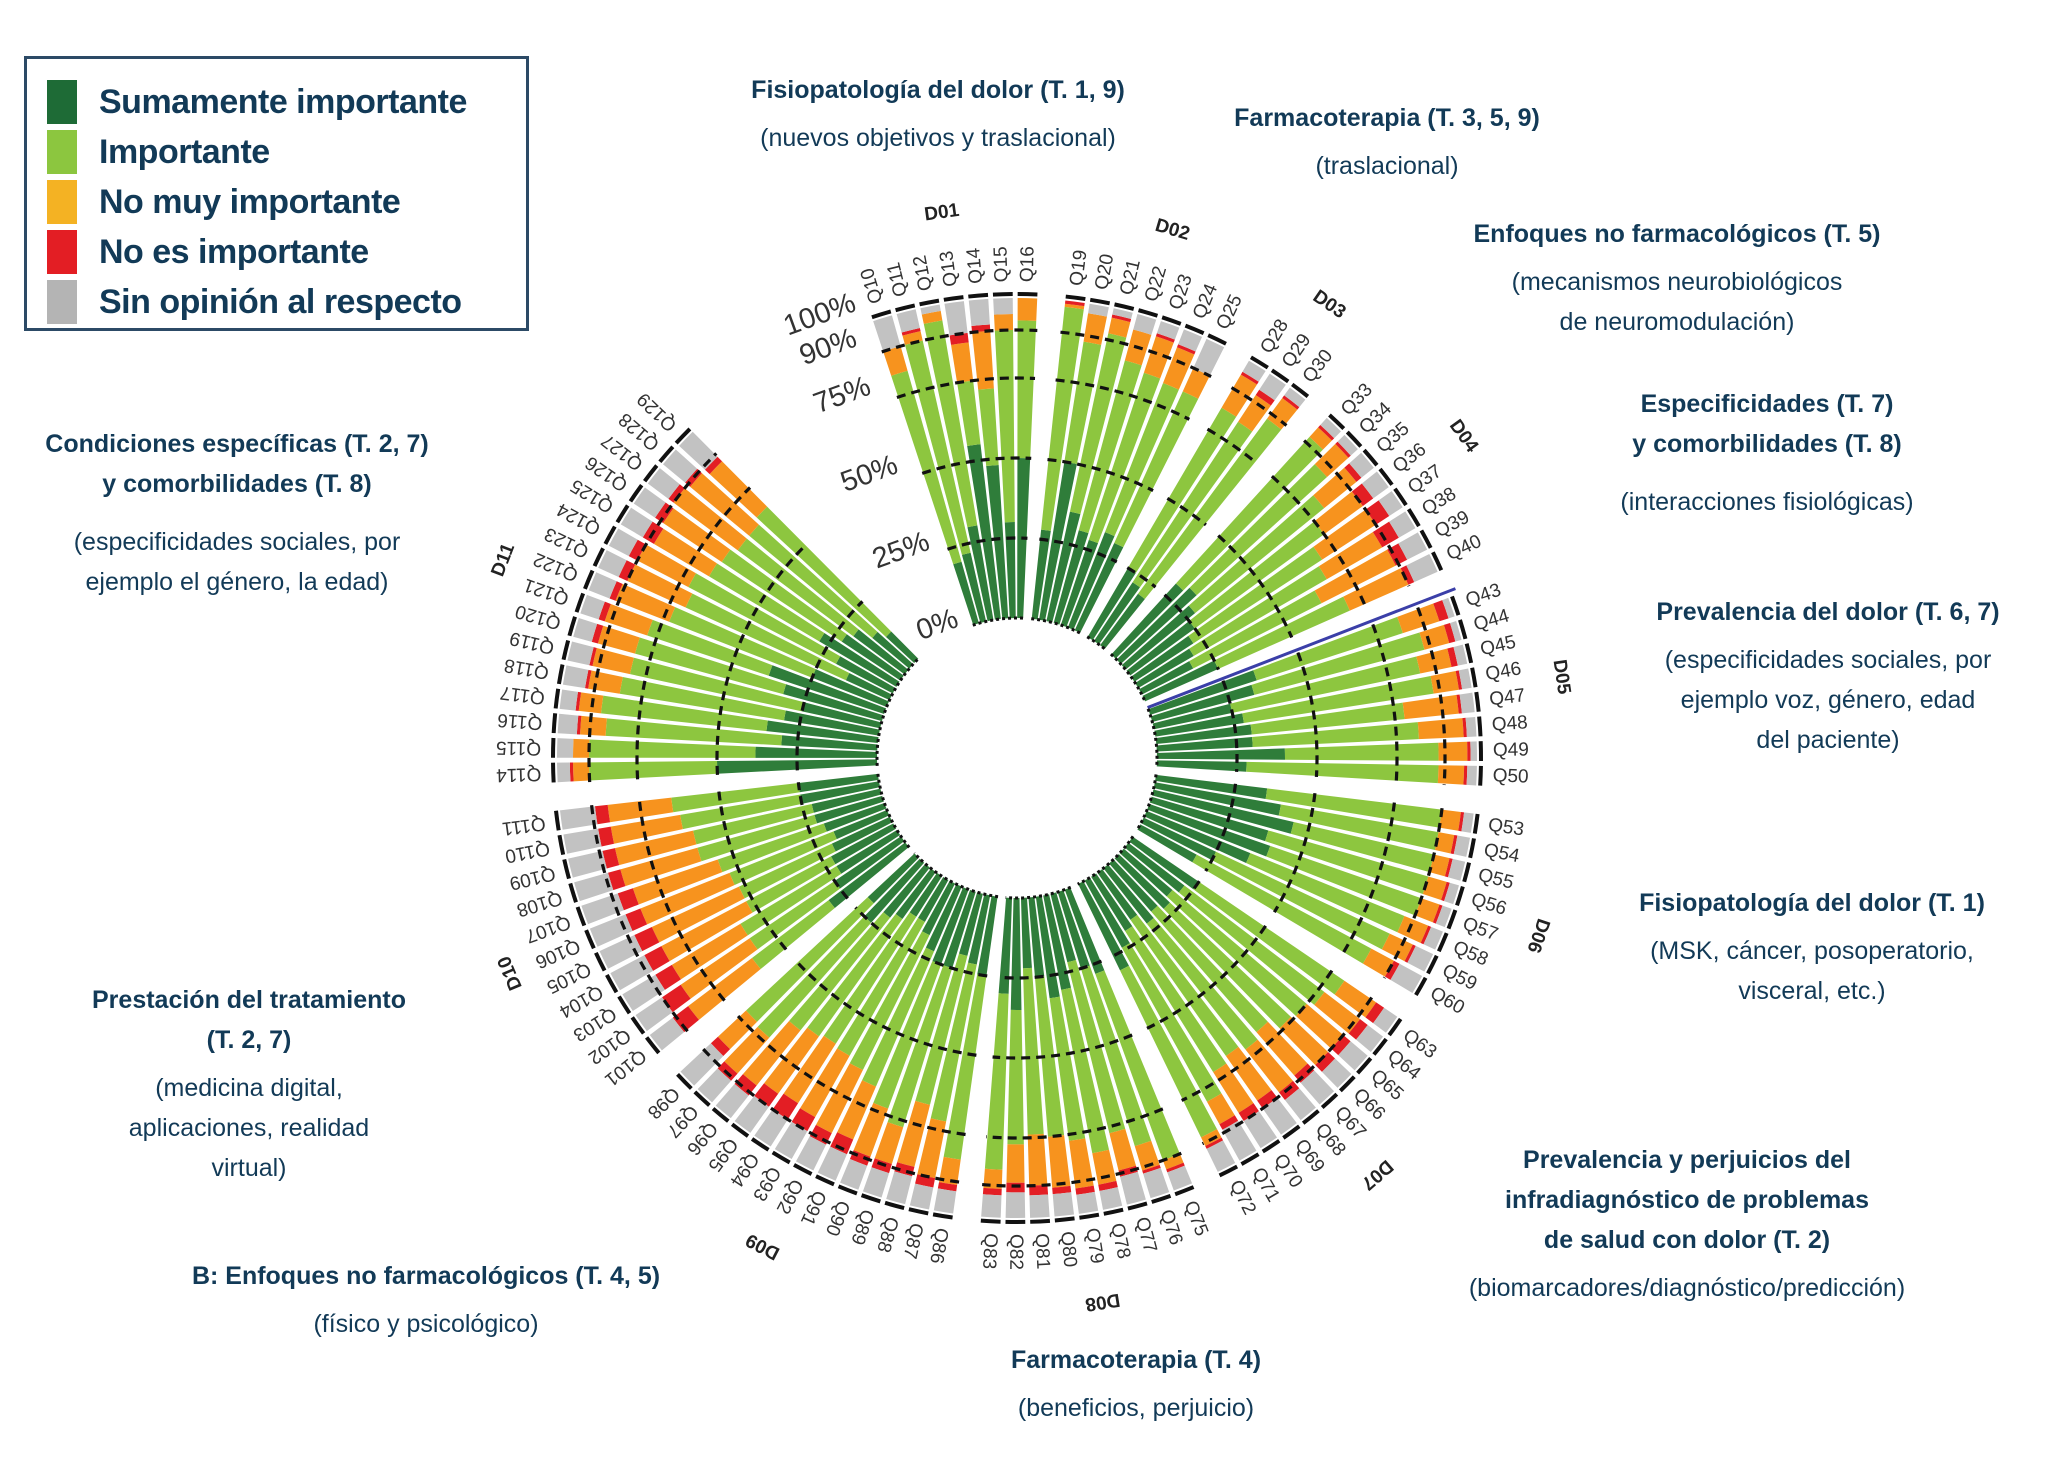  What do you see at coordinates (887, 1234) in the screenshot?
I see `question-label: Q88` at bounding box center [887, 1234].